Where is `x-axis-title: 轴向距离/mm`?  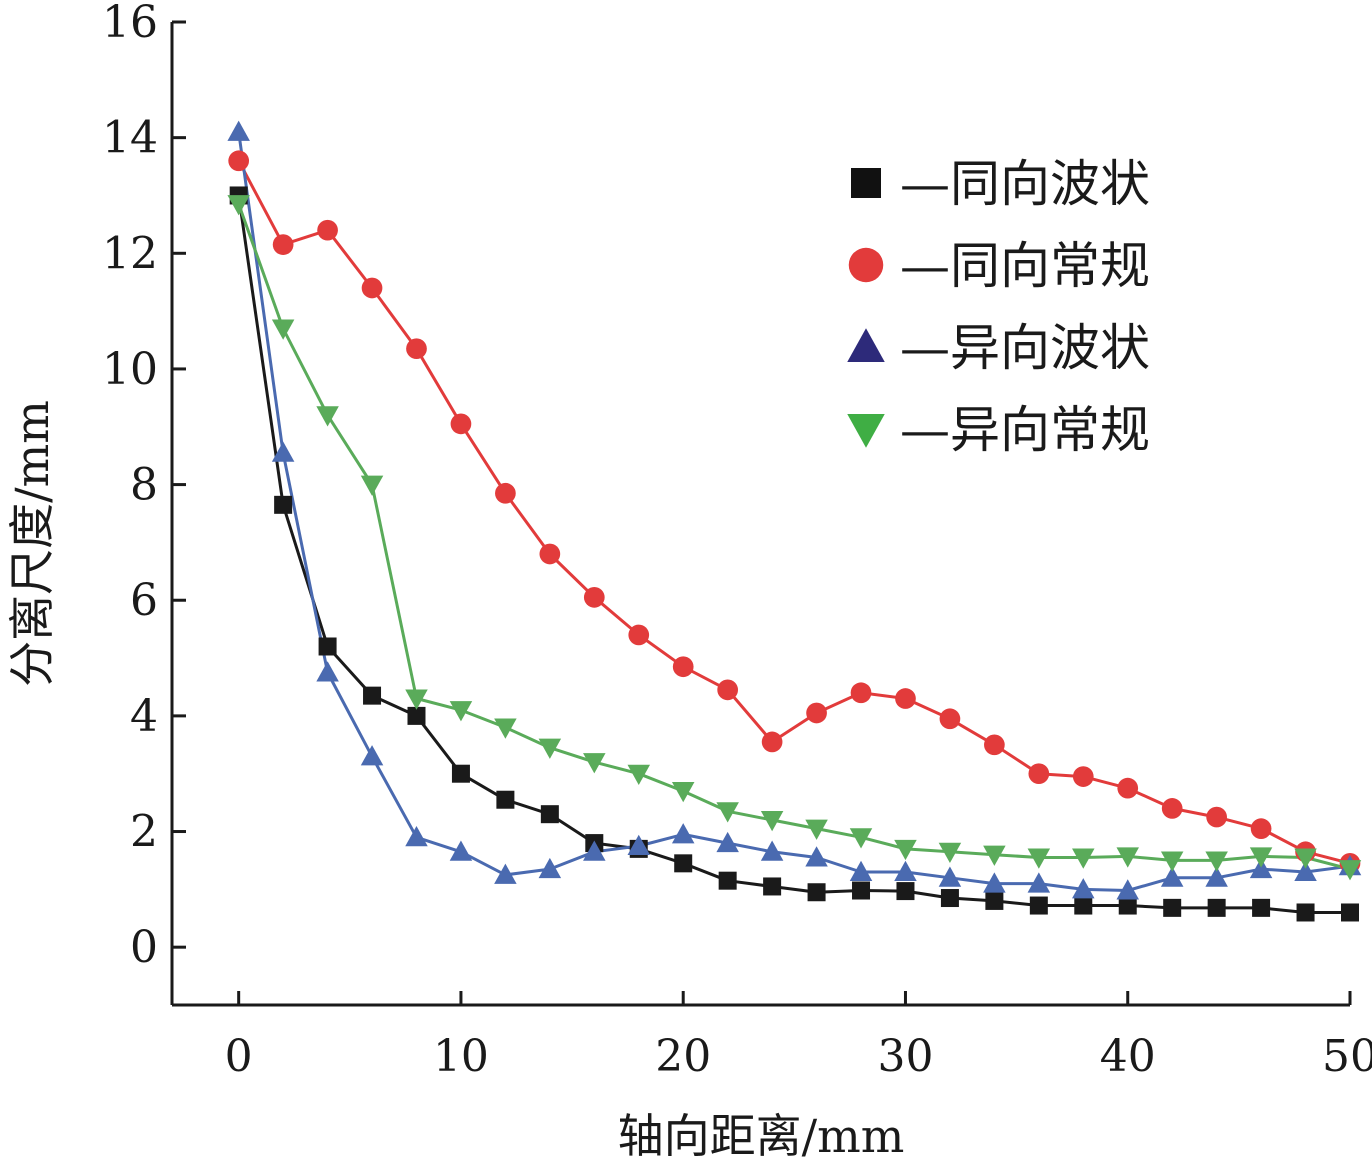
x-axis-title: 轴向距离/mm is located at coordinates (761, 1136).